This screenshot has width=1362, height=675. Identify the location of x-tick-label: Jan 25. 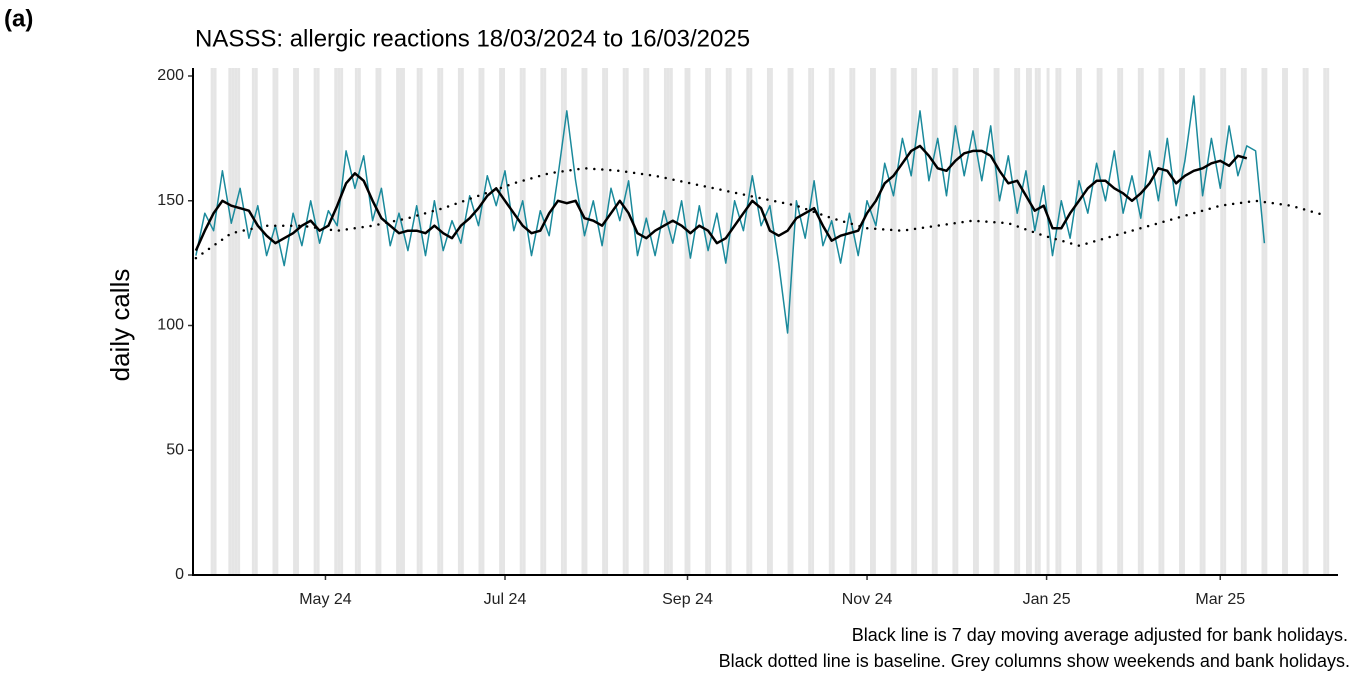
(1047, 599).